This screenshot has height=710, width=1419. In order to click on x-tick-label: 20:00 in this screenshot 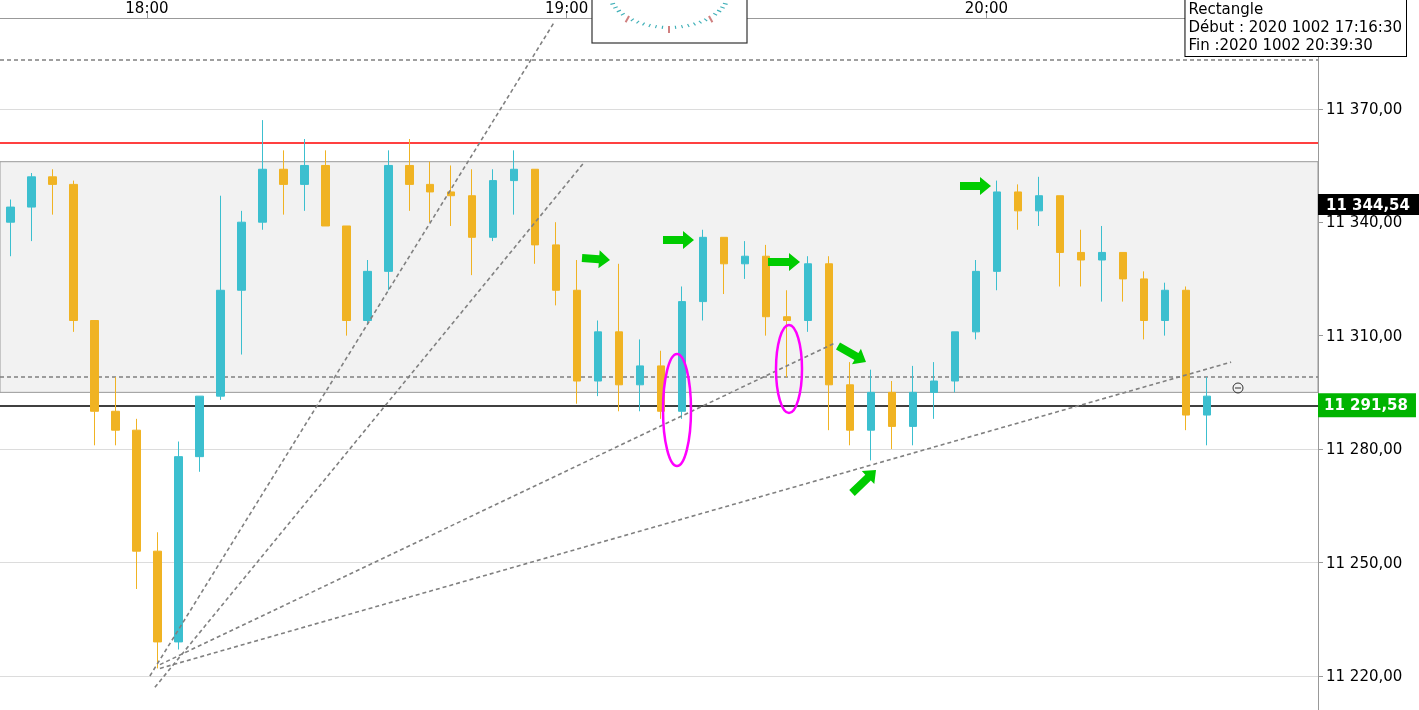, I will do `click(986, 8)`.